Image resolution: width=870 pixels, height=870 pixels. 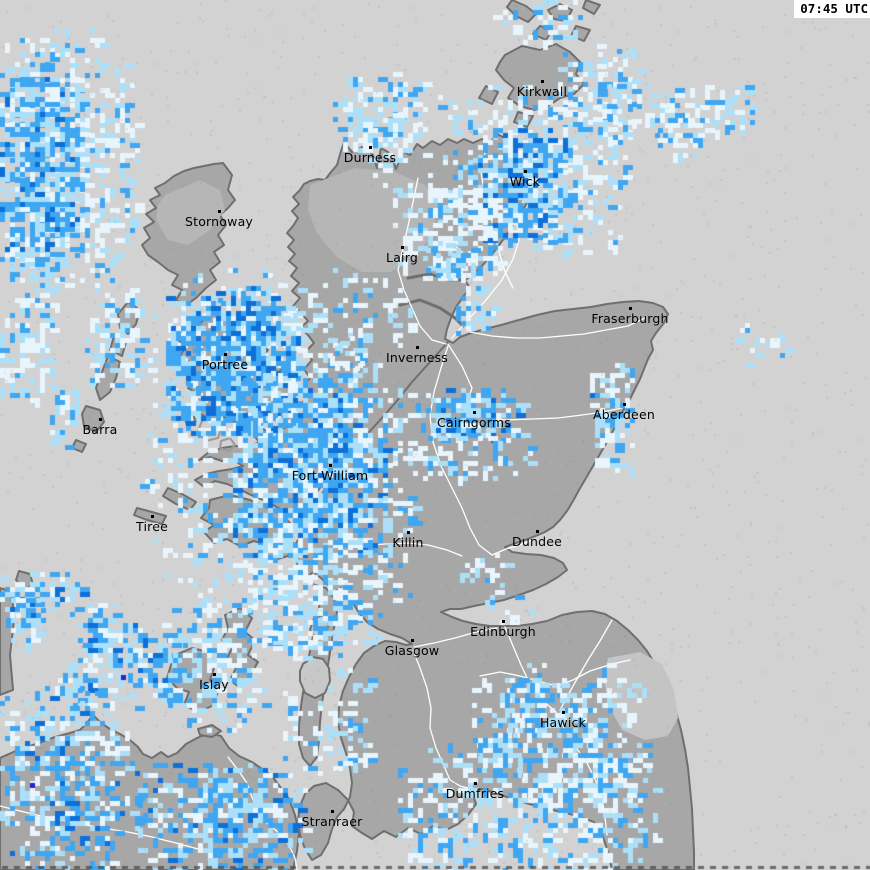 What do you see at coordinates (214, 684) in the screenshot?
I see `city-label: Islay` at bounding box center [214, 684].